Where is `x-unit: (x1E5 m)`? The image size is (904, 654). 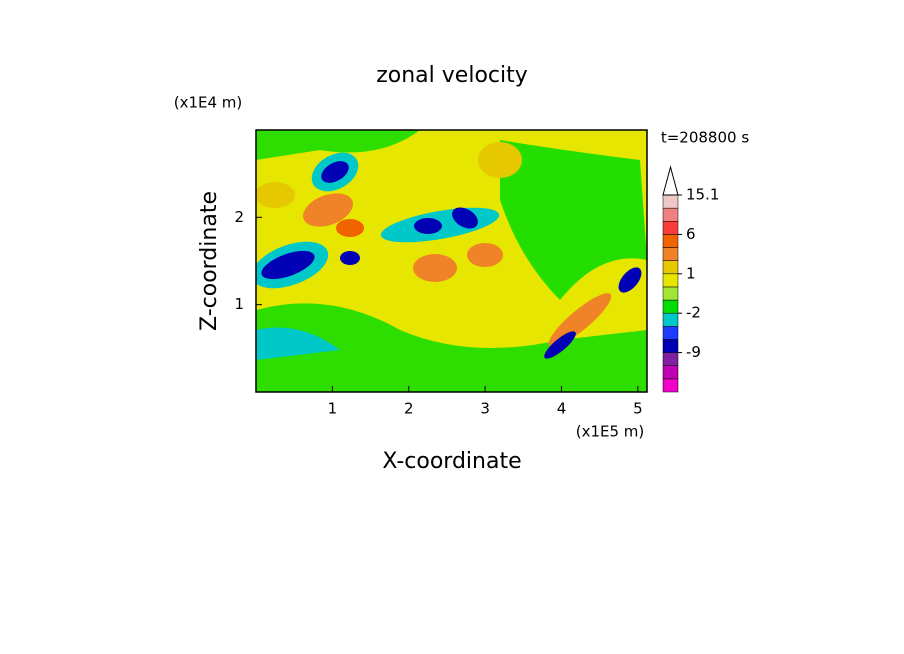 x-unit: (x1E5 m) is located at coordinates (610, 432).